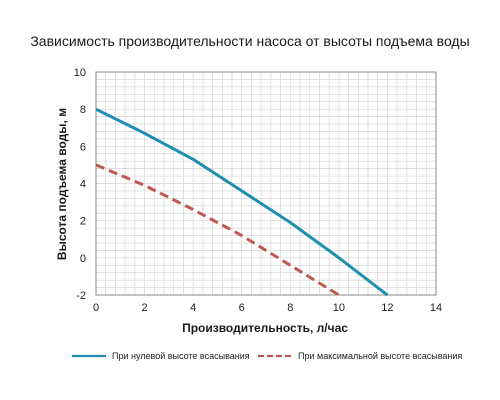 The width and height of the screenshot is (500, 400). Describe the element at coordinates (62, 184) in the screenshot. I see `y-axis-label: Высота подъема воды, м` at that location.